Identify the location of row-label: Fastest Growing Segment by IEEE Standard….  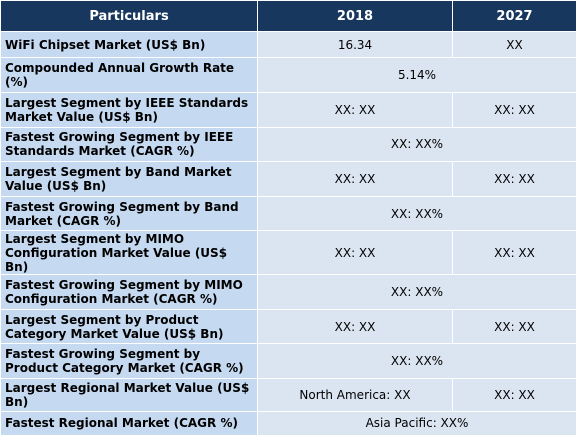
(129, 144).